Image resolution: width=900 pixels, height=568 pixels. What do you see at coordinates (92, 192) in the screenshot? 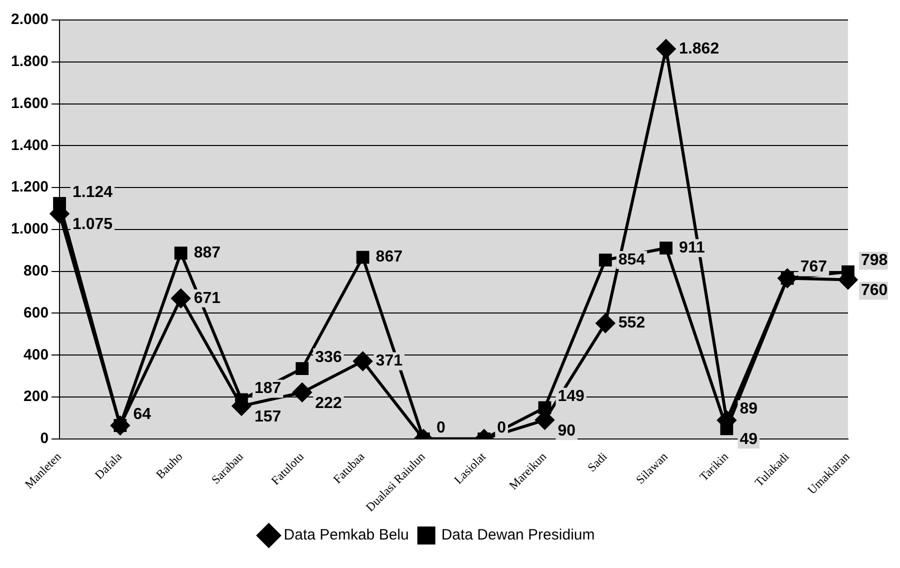
I see `data-label: 1.124` at bounding box center [92, 192].